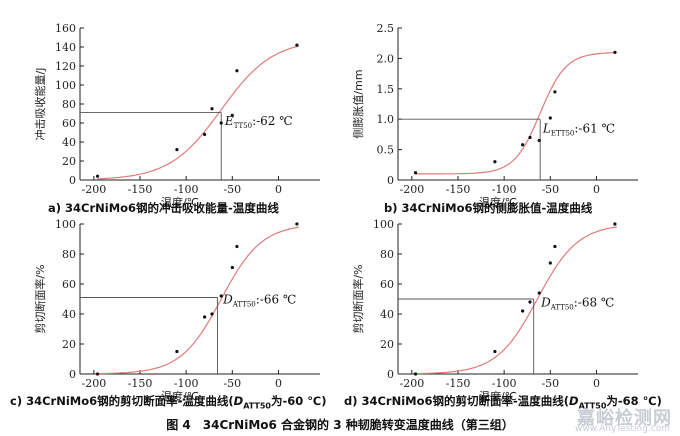 This screenshot has height=436, width=680. I want to click on fit-curve-c, so click(198, 300).